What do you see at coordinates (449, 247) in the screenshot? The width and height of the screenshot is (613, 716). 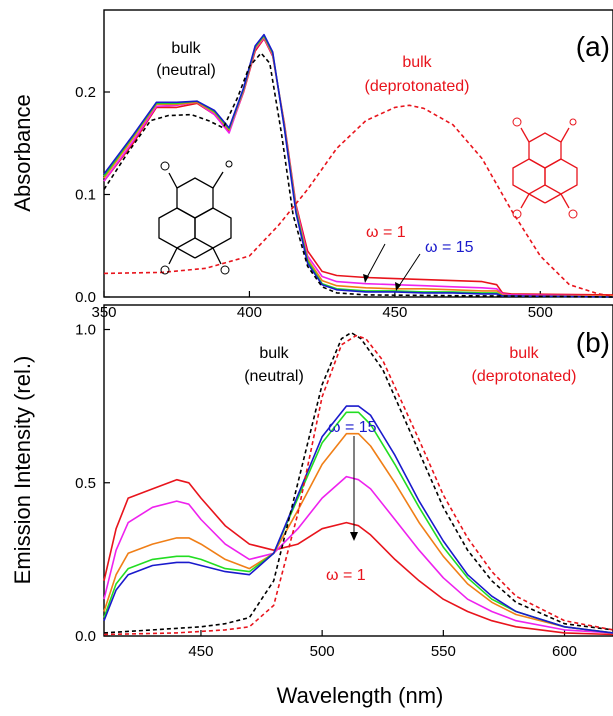 I see `panel-a-omega-15: ω = 15` at bounding box center [449, 247].